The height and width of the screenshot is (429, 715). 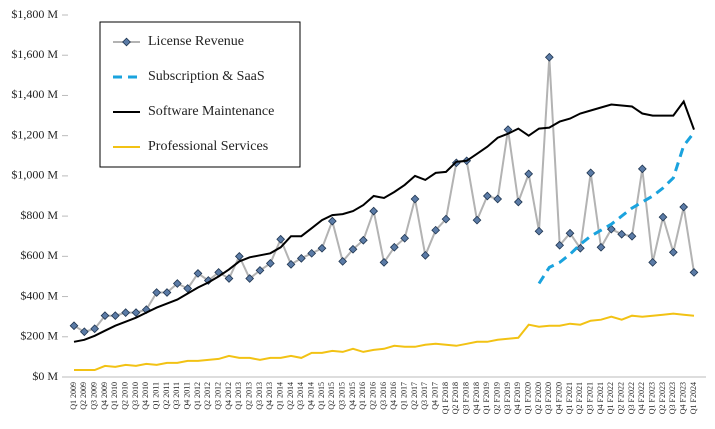 What do you see at coordinates (616, 208) in the screenshot?
I see `series-line` at bounding box center [616, 208].